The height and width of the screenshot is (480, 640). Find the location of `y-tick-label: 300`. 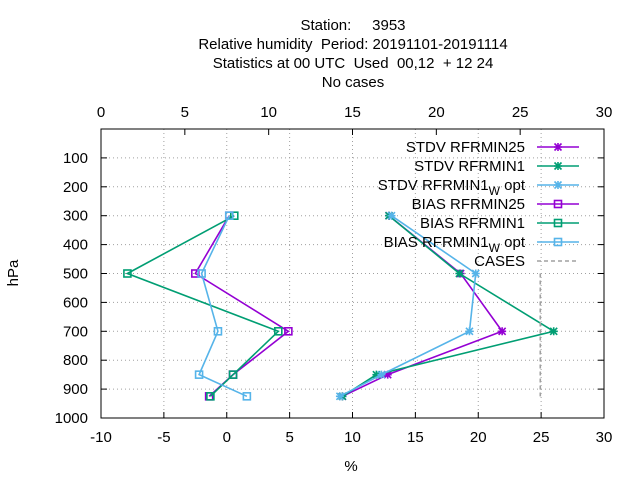

y-tick-label: 300 is located at coordinates (75, 216).